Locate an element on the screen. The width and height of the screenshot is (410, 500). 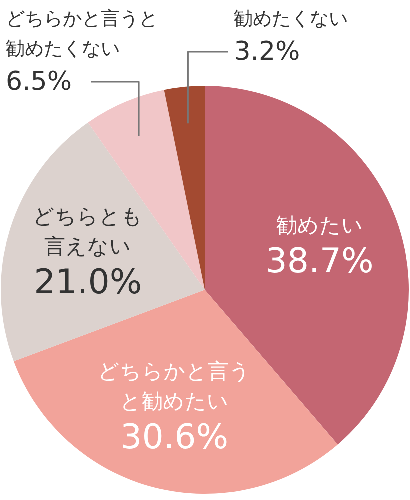
slice-label: どちらとも言えない is located at coordinates (88, 231).